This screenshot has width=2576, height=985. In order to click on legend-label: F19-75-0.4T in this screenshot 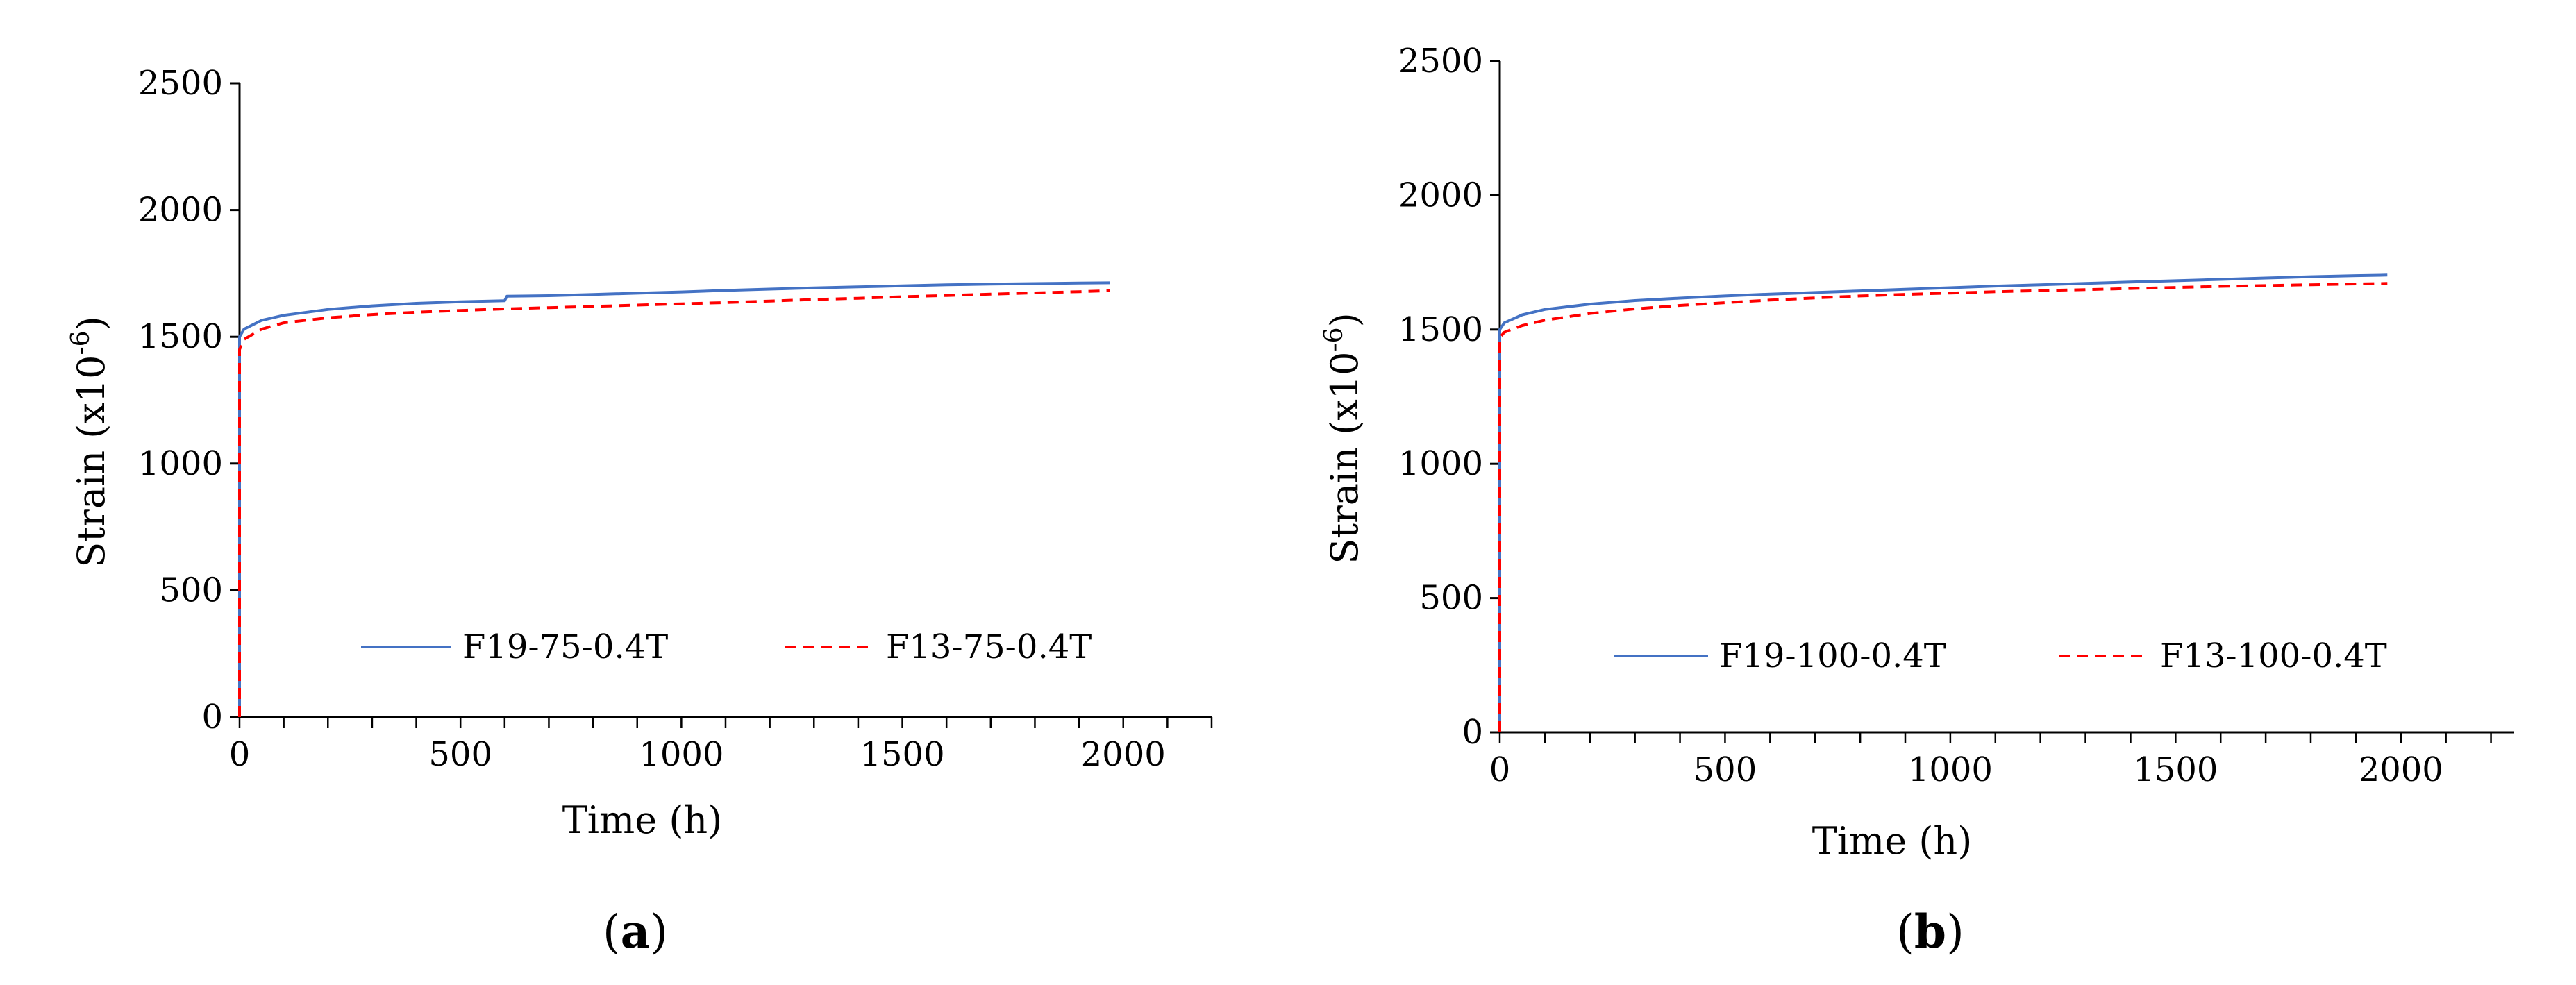, I will do `click(565, 647)`.